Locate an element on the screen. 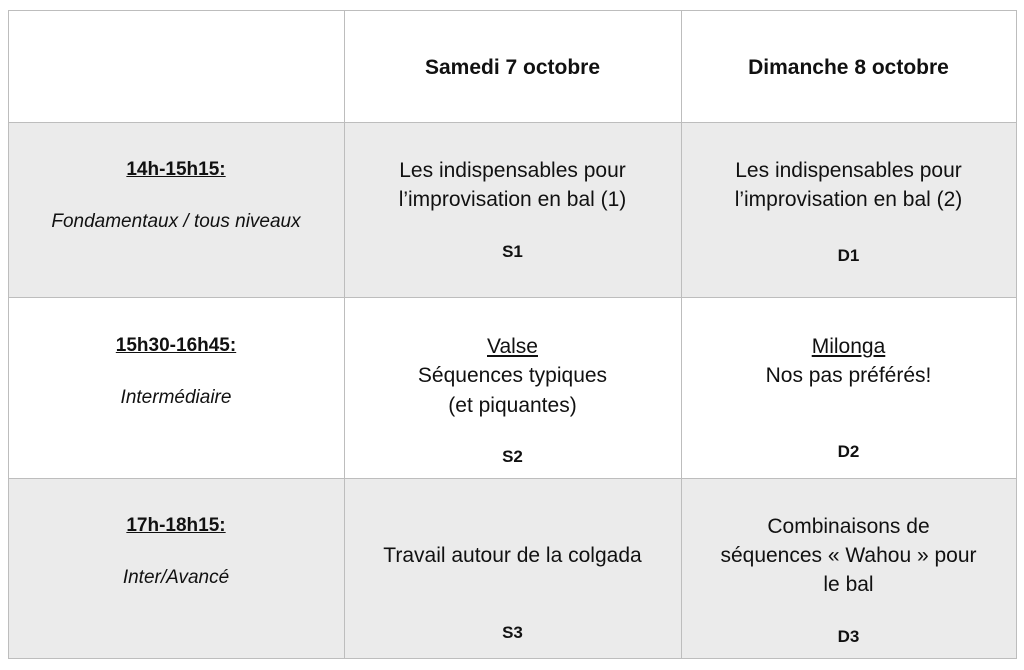 The height and width of the screenshot is (670, 1024). session-code: D3 is located at coordinates (848, 636).